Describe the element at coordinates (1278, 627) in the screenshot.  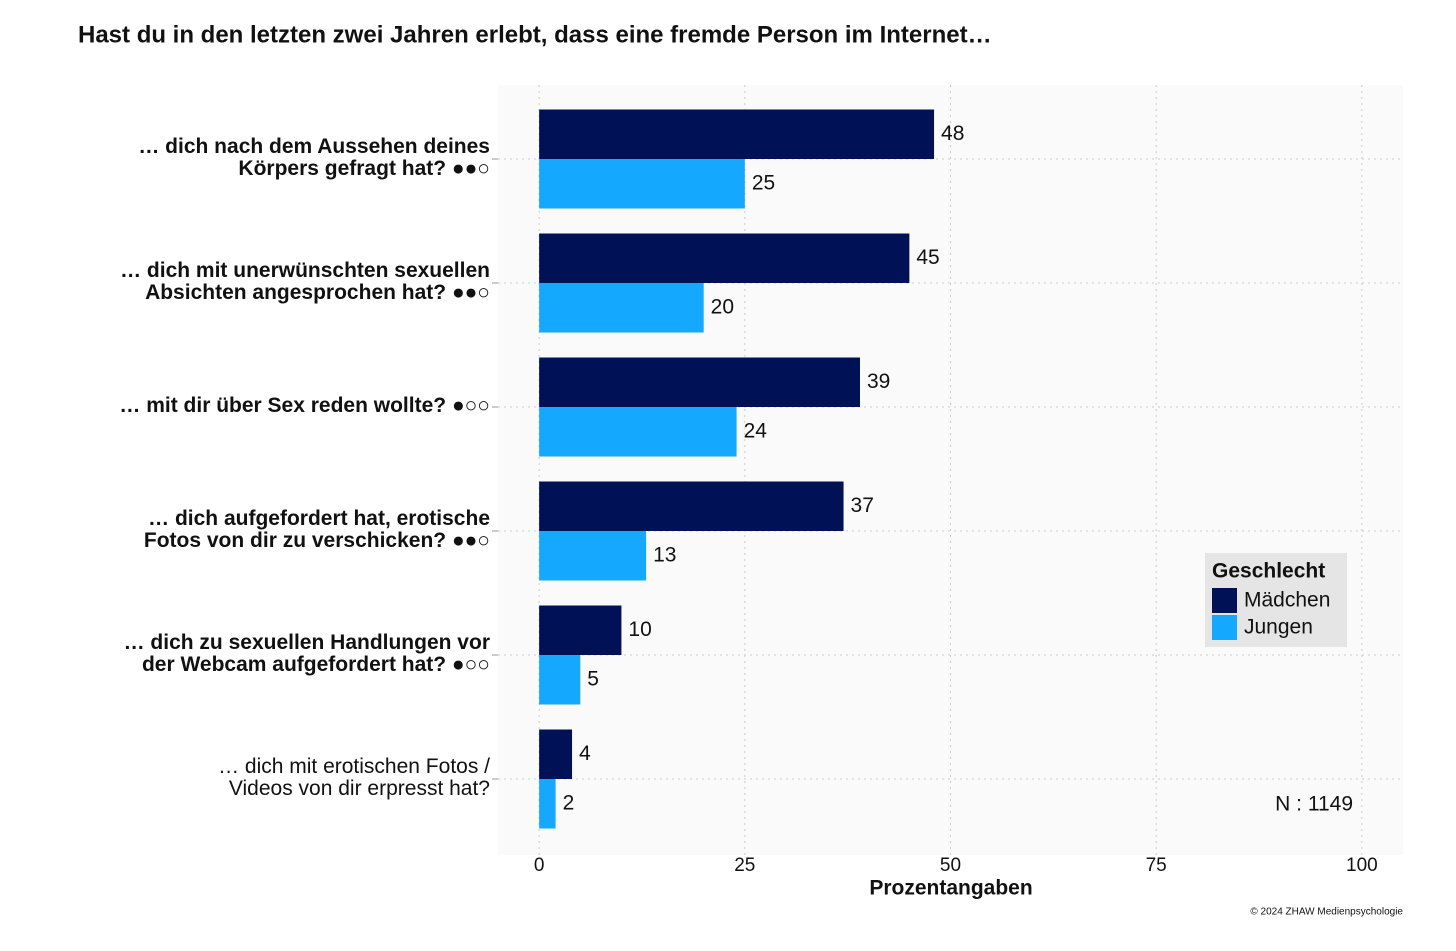
I see `legend-label: Jungen` at that location.